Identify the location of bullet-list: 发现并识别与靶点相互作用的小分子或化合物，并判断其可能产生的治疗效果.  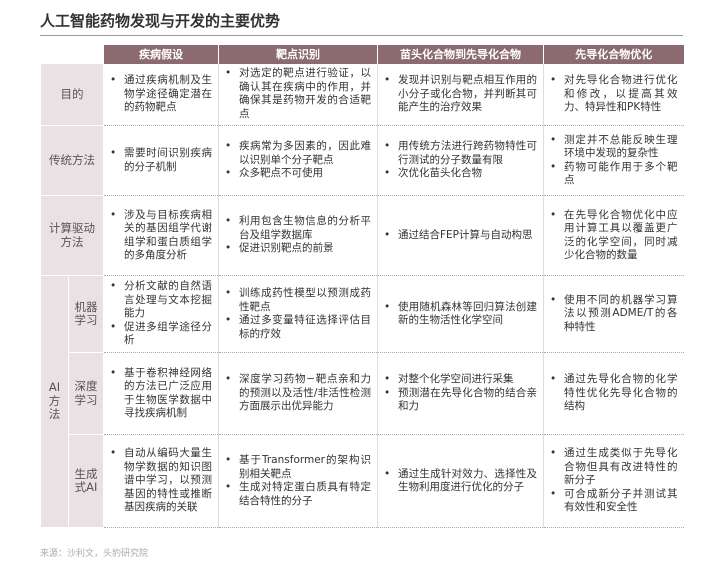
(460, 94).